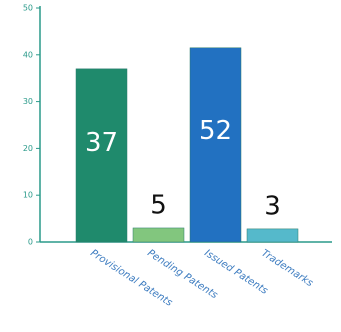  I want to click on y-tick-label: 10, so click(28, 195).